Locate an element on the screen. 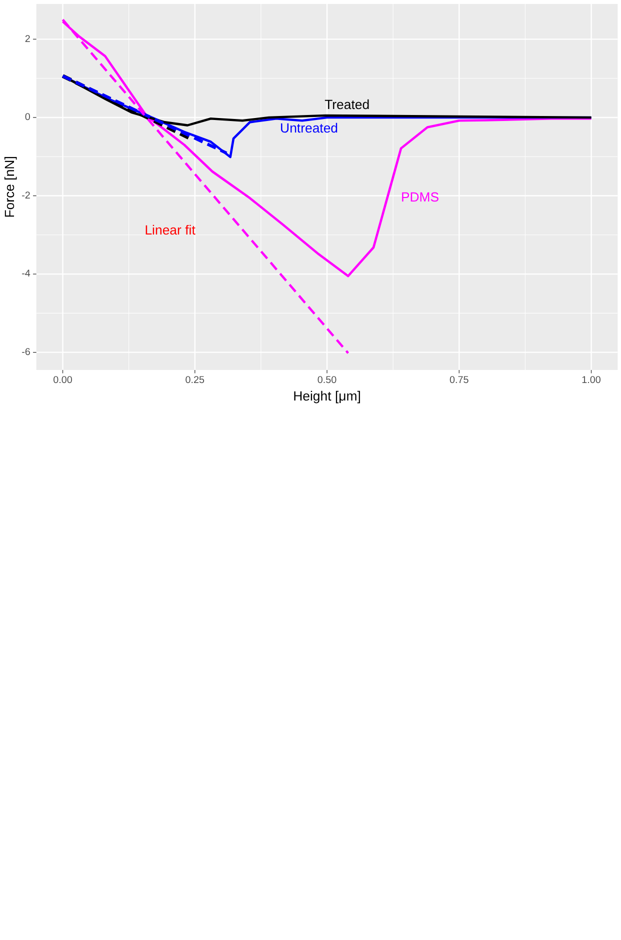 The height and width of the screenshot is (940, 621). x-tick-label: 0.75 is located at coordinates (460, 380).